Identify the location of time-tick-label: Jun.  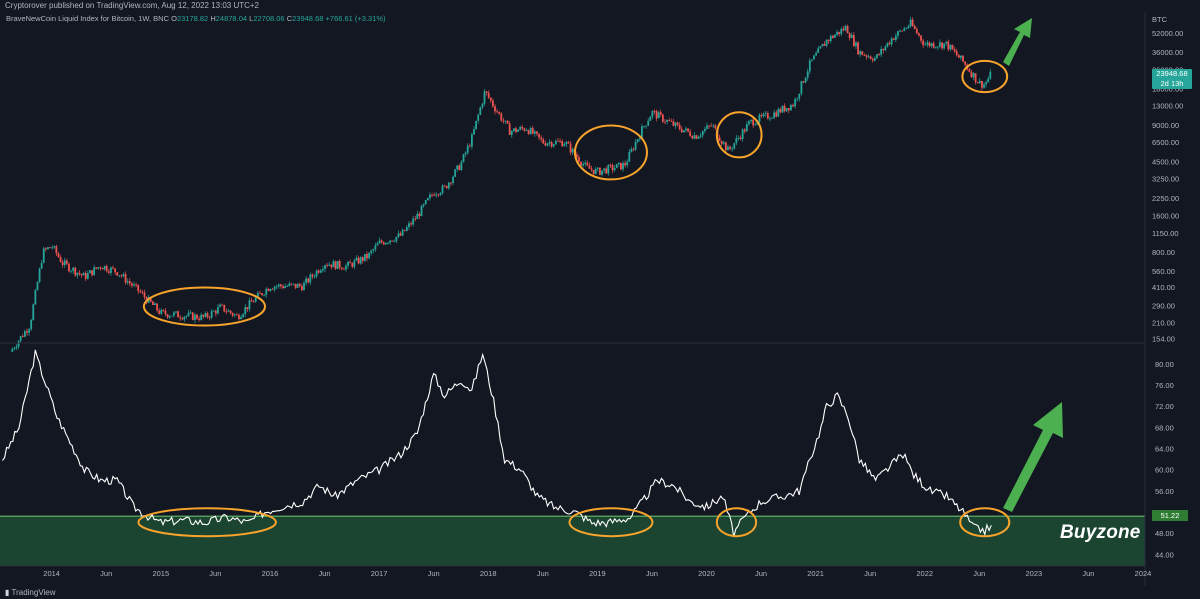
(652, 573).